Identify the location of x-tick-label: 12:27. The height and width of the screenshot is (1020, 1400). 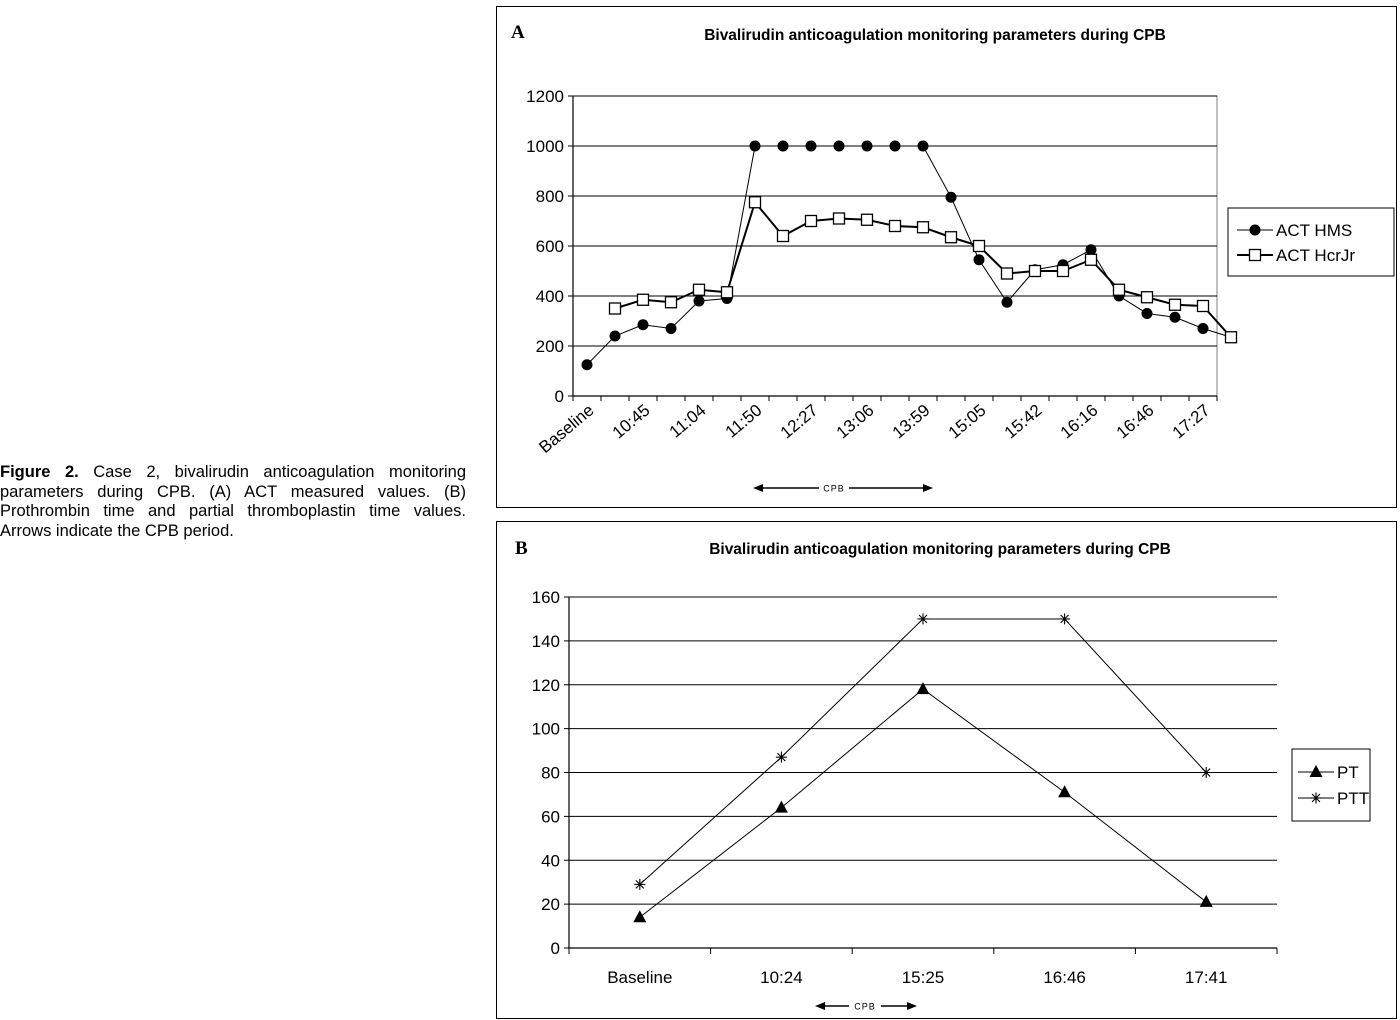
(799, 422).